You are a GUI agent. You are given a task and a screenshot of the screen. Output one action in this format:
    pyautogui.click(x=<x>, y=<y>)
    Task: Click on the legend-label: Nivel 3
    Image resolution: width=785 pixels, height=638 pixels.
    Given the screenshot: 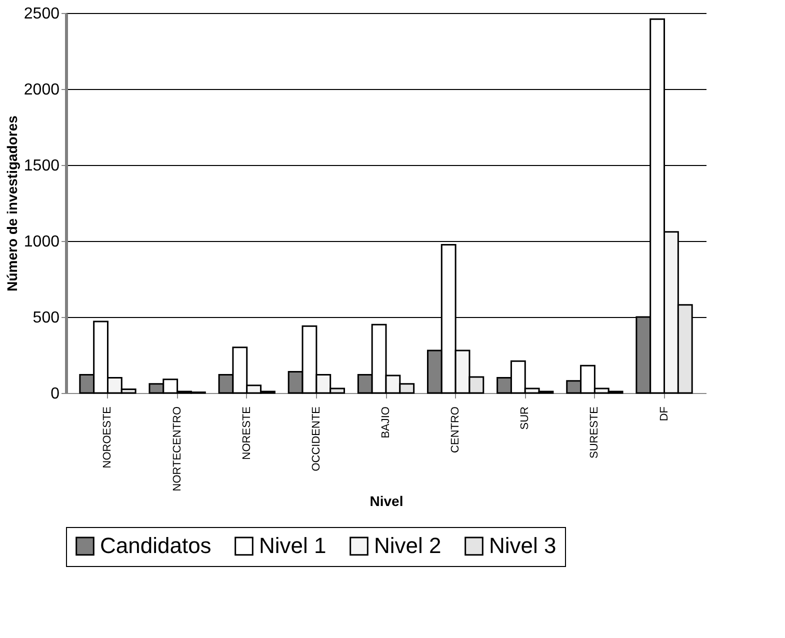 What is the action you would take?
    pyautogui.click(x=522, y=545)
    